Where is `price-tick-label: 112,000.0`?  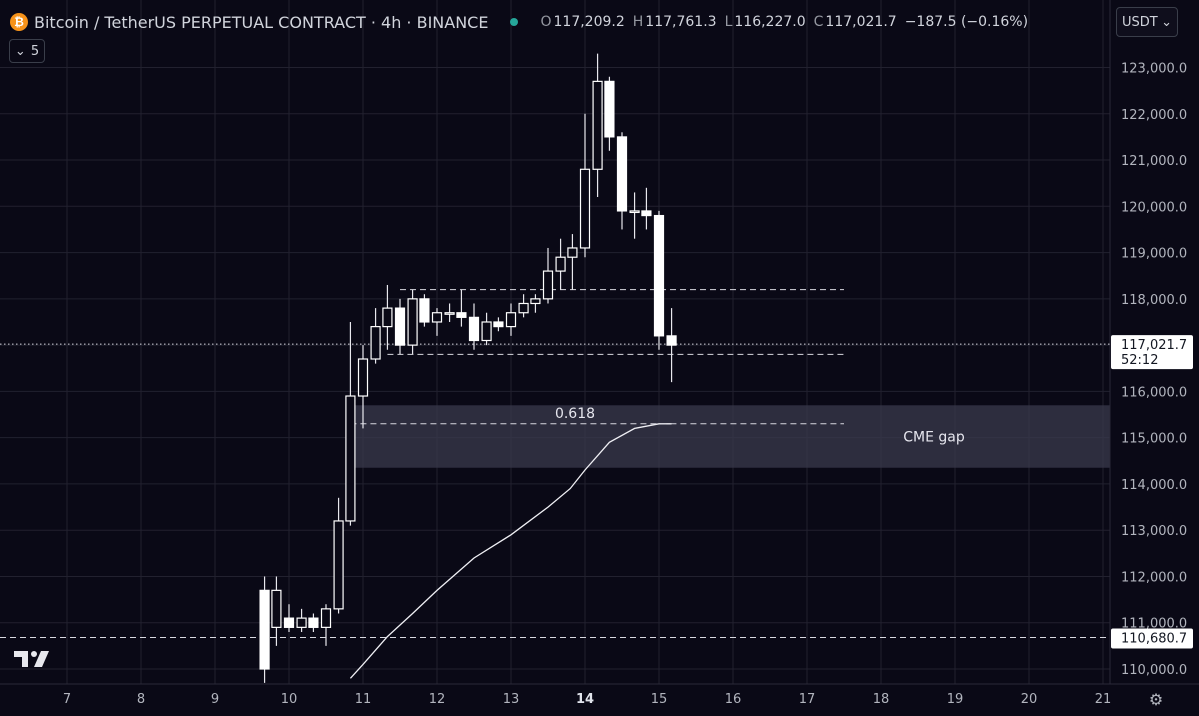 price-tick-label: 112,000.0 is located at coordinates (1154, 577).